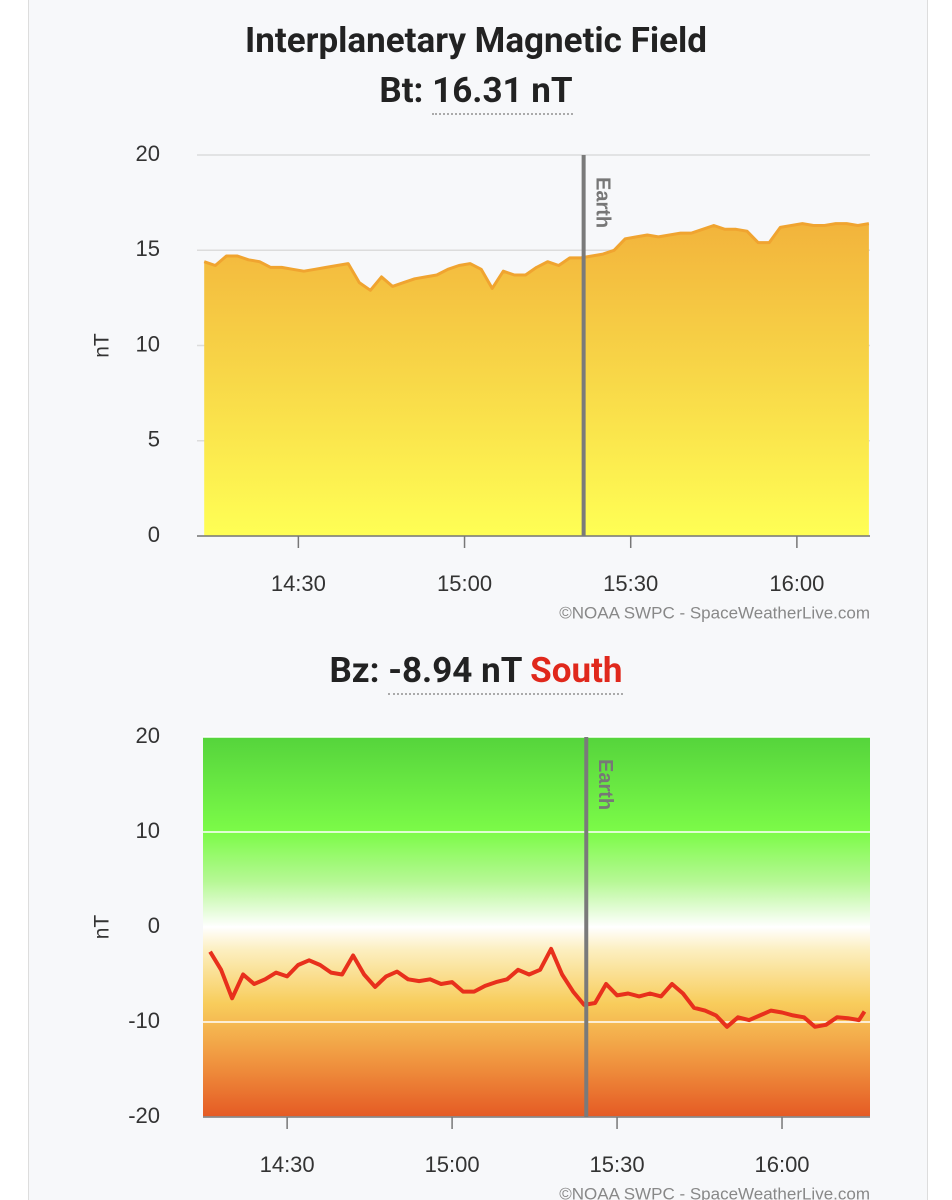 This screenshot has height=1200, width=952. I want to click on subtitle-status: South, so click(576, 670).